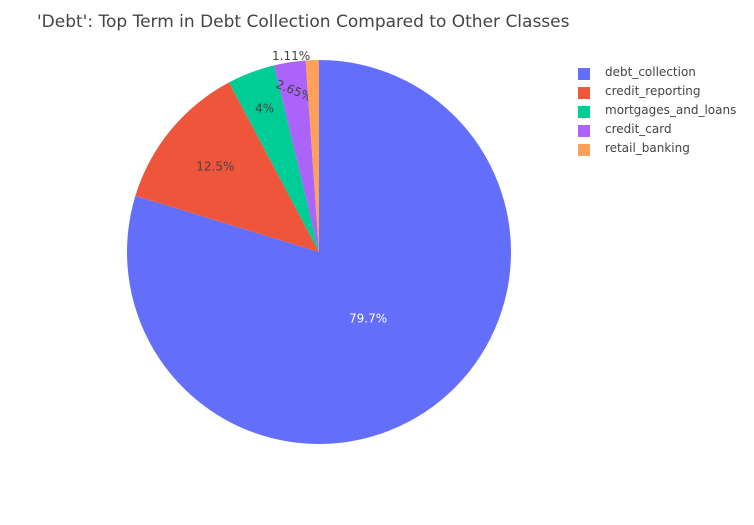 This screenshot has height=525, width=754. I want to click on legend-item-credit-reporting: credit_reporting, so click(663, 92).